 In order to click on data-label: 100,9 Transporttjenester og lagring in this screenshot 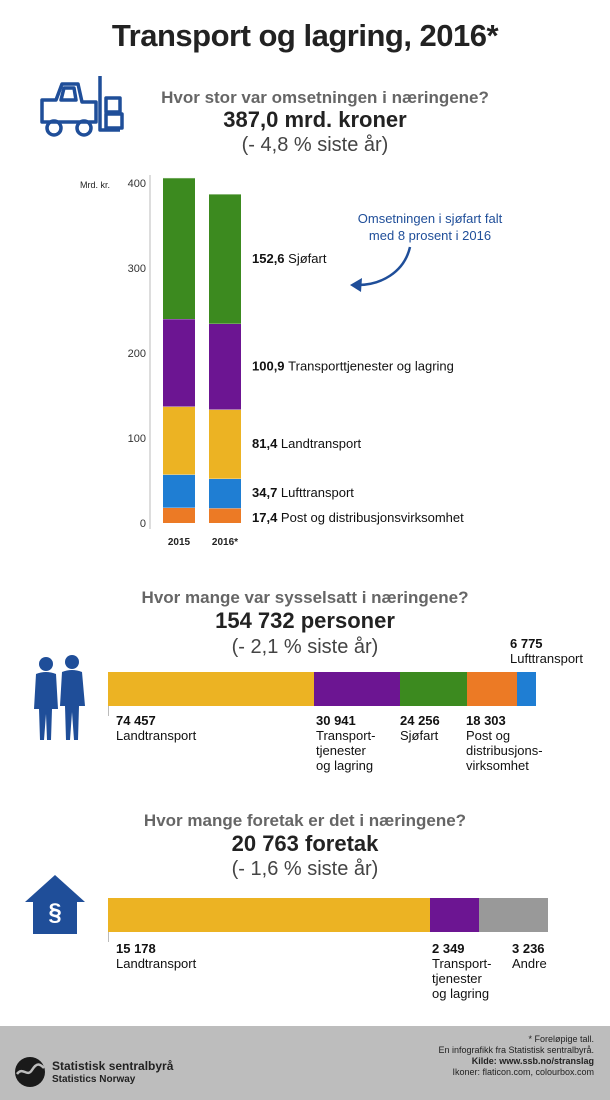, I will do `click(353, 366)`.